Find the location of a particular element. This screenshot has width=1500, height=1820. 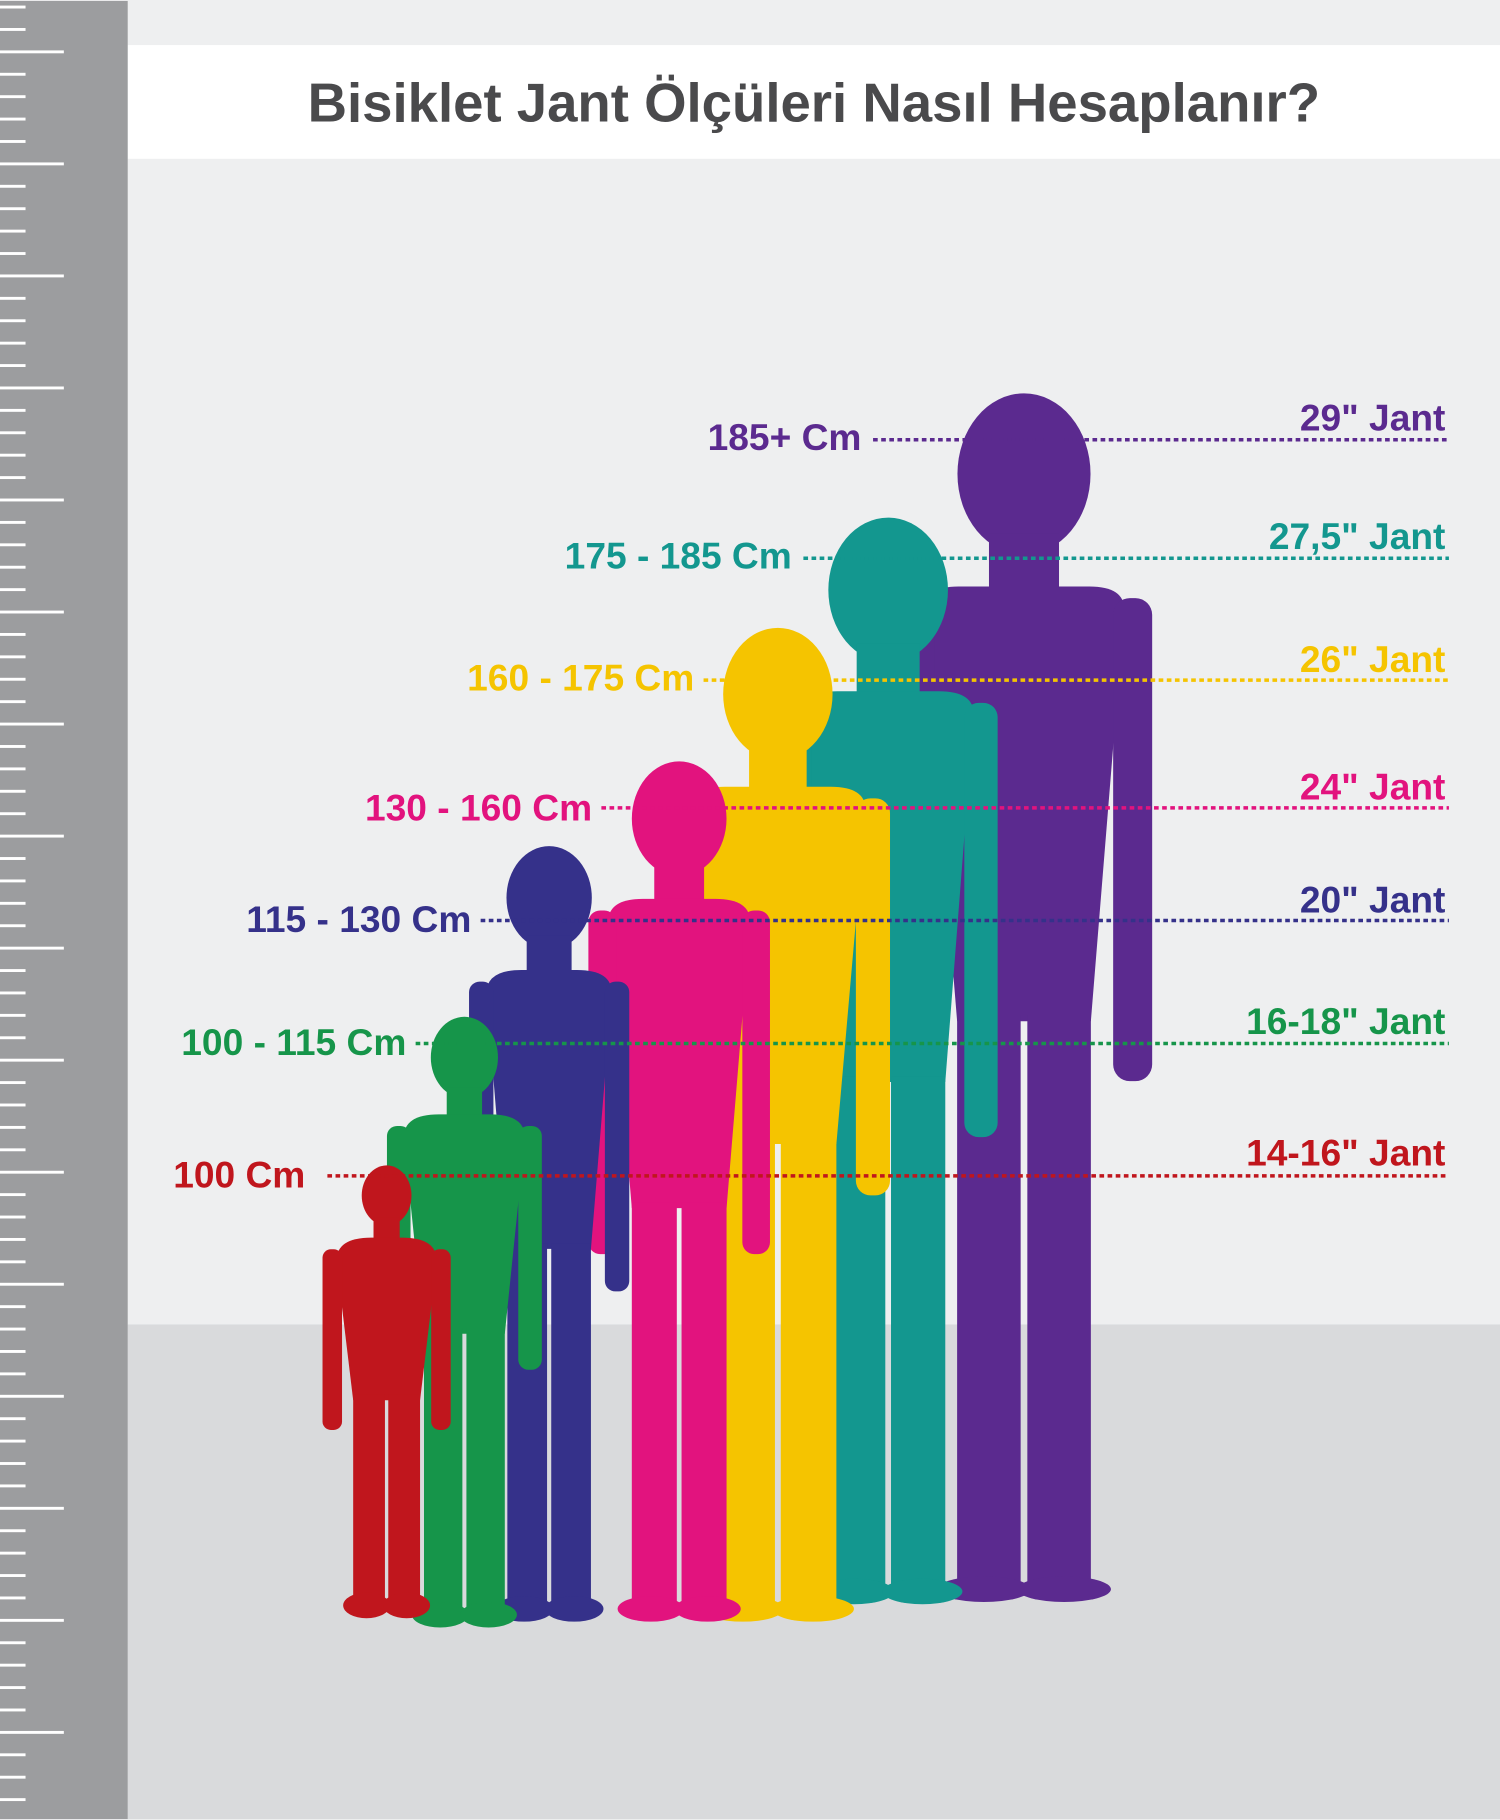

height-label-130-160: 130 - 160 Cm is located at coordinates (478, 808).